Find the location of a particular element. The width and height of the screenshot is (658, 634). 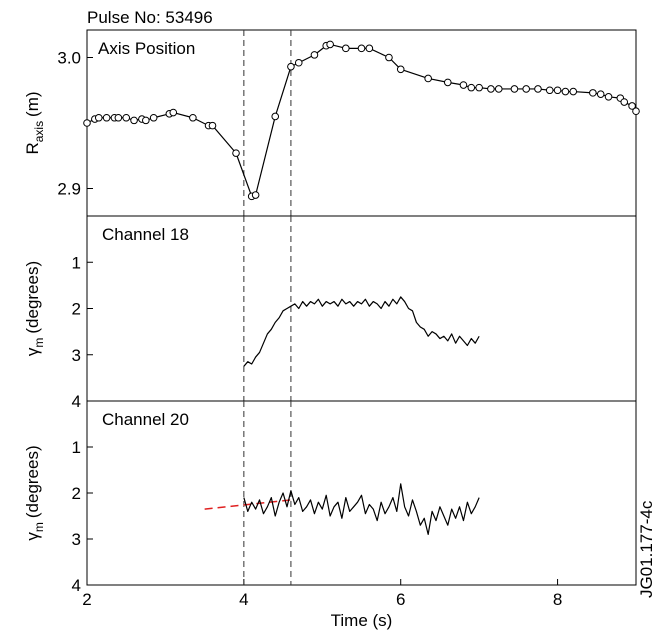

y-tick-label: 2.9 is located at coordinates (69, 188).